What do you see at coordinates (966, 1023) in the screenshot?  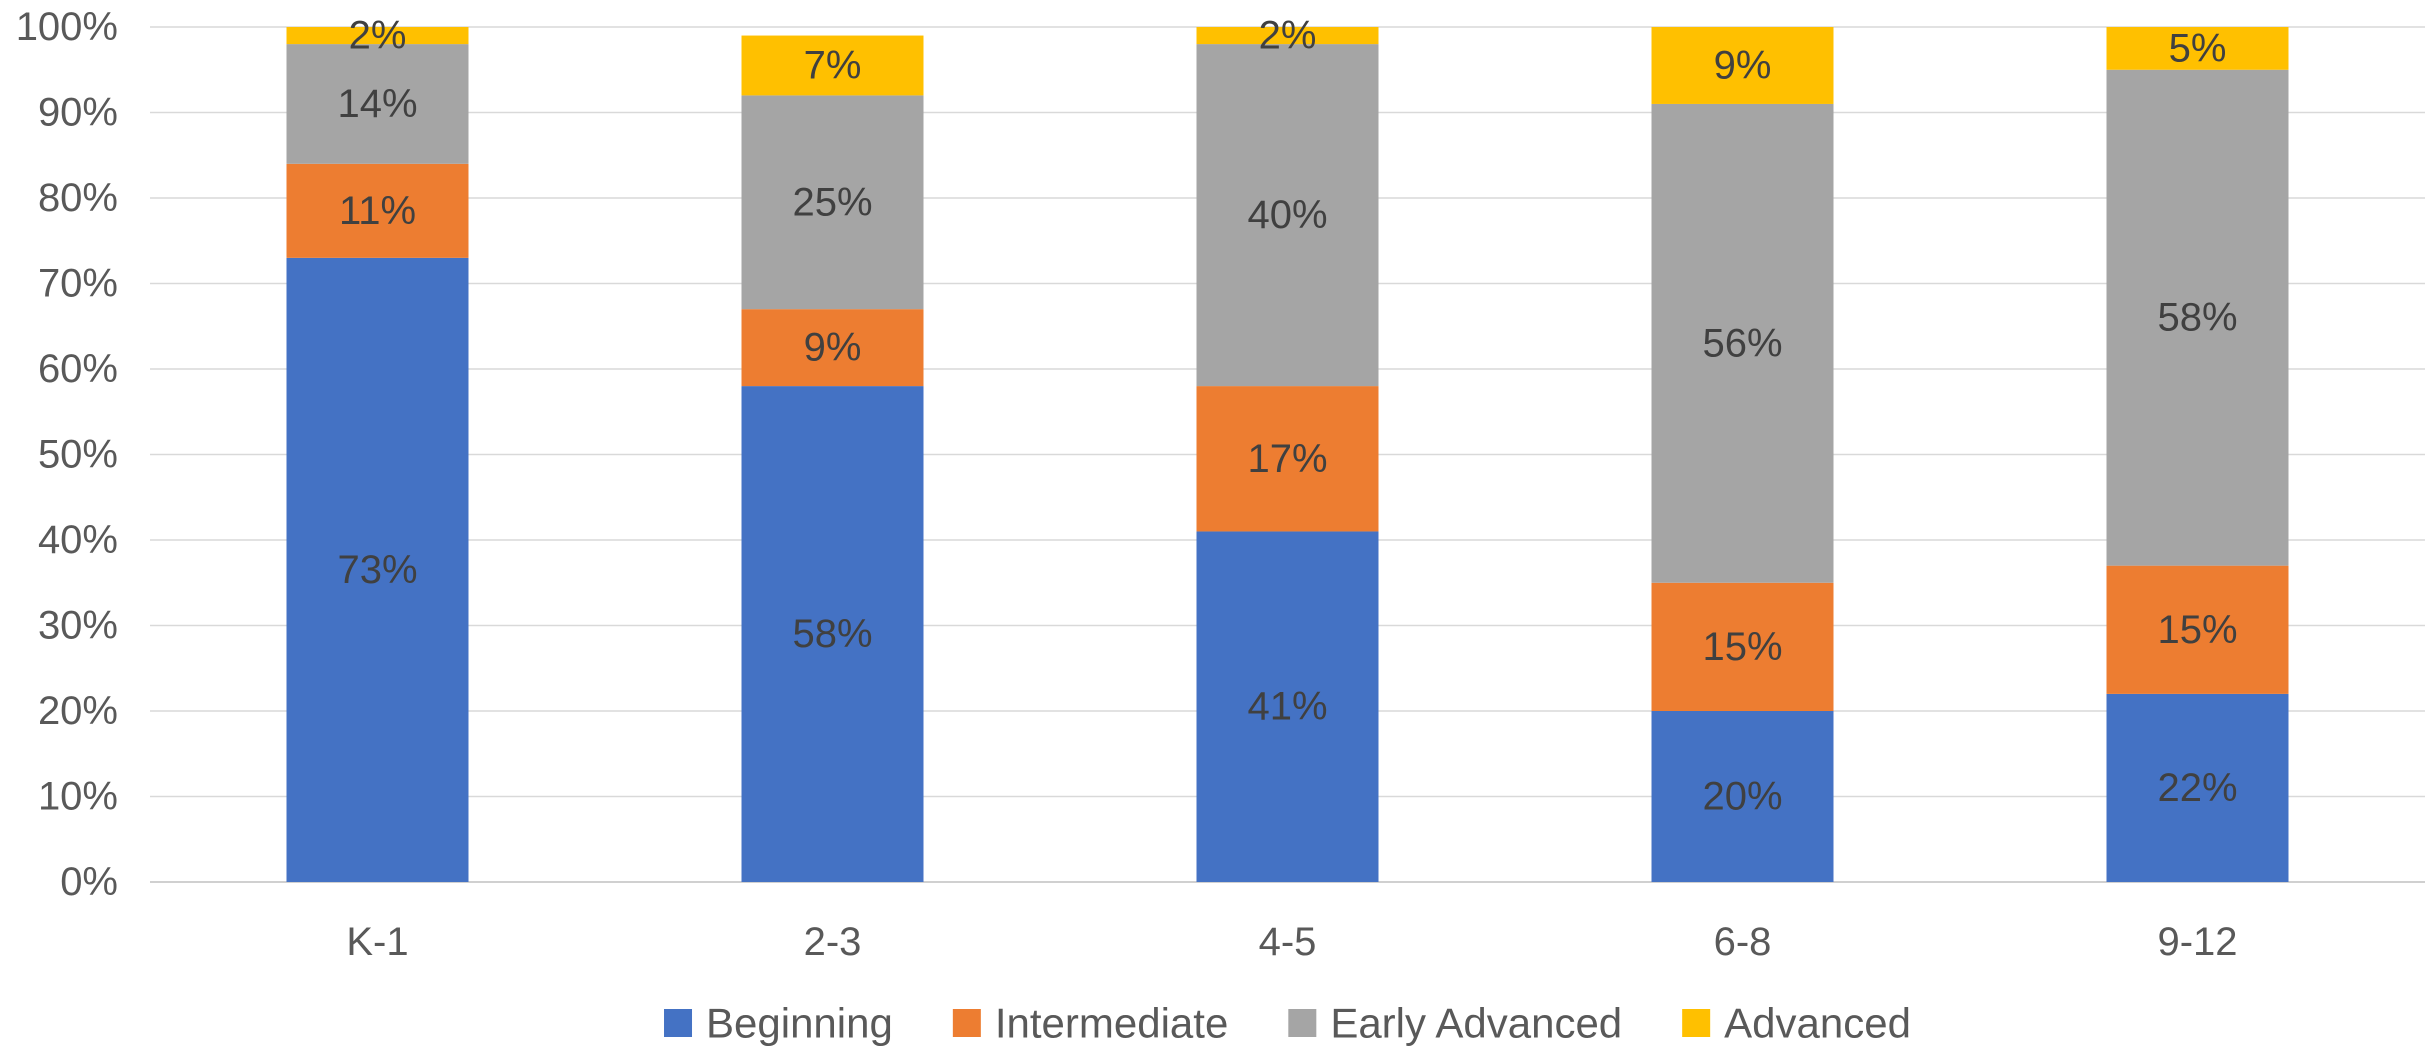 I see `legend-swatch-intermediate` at bounding box center [966, 1023].